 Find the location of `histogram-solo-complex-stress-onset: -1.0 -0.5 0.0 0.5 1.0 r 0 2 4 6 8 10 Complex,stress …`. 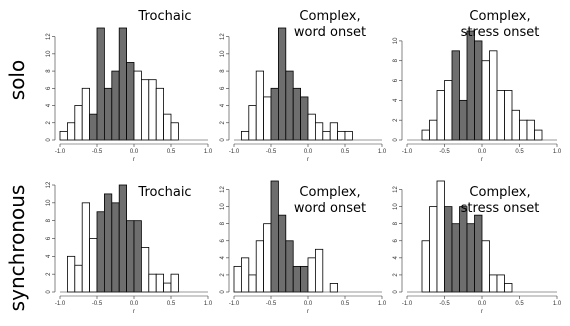

histogram-solo-complex-stress-onset: -1.0 -0.5 0.0 0.5 1.0 r 0 2 4 6 8 10 Complex,stress … is located at coordinates (477, 86).